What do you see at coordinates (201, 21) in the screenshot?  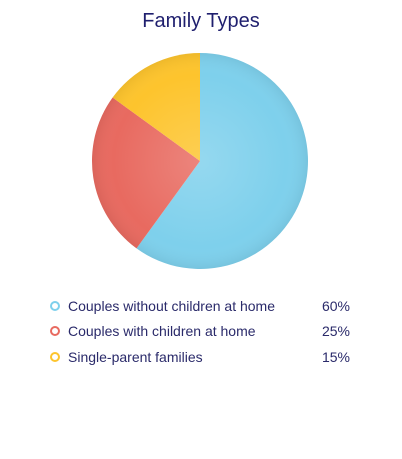 I see `chart-title: Family Types` at bounding box center [201, 21].